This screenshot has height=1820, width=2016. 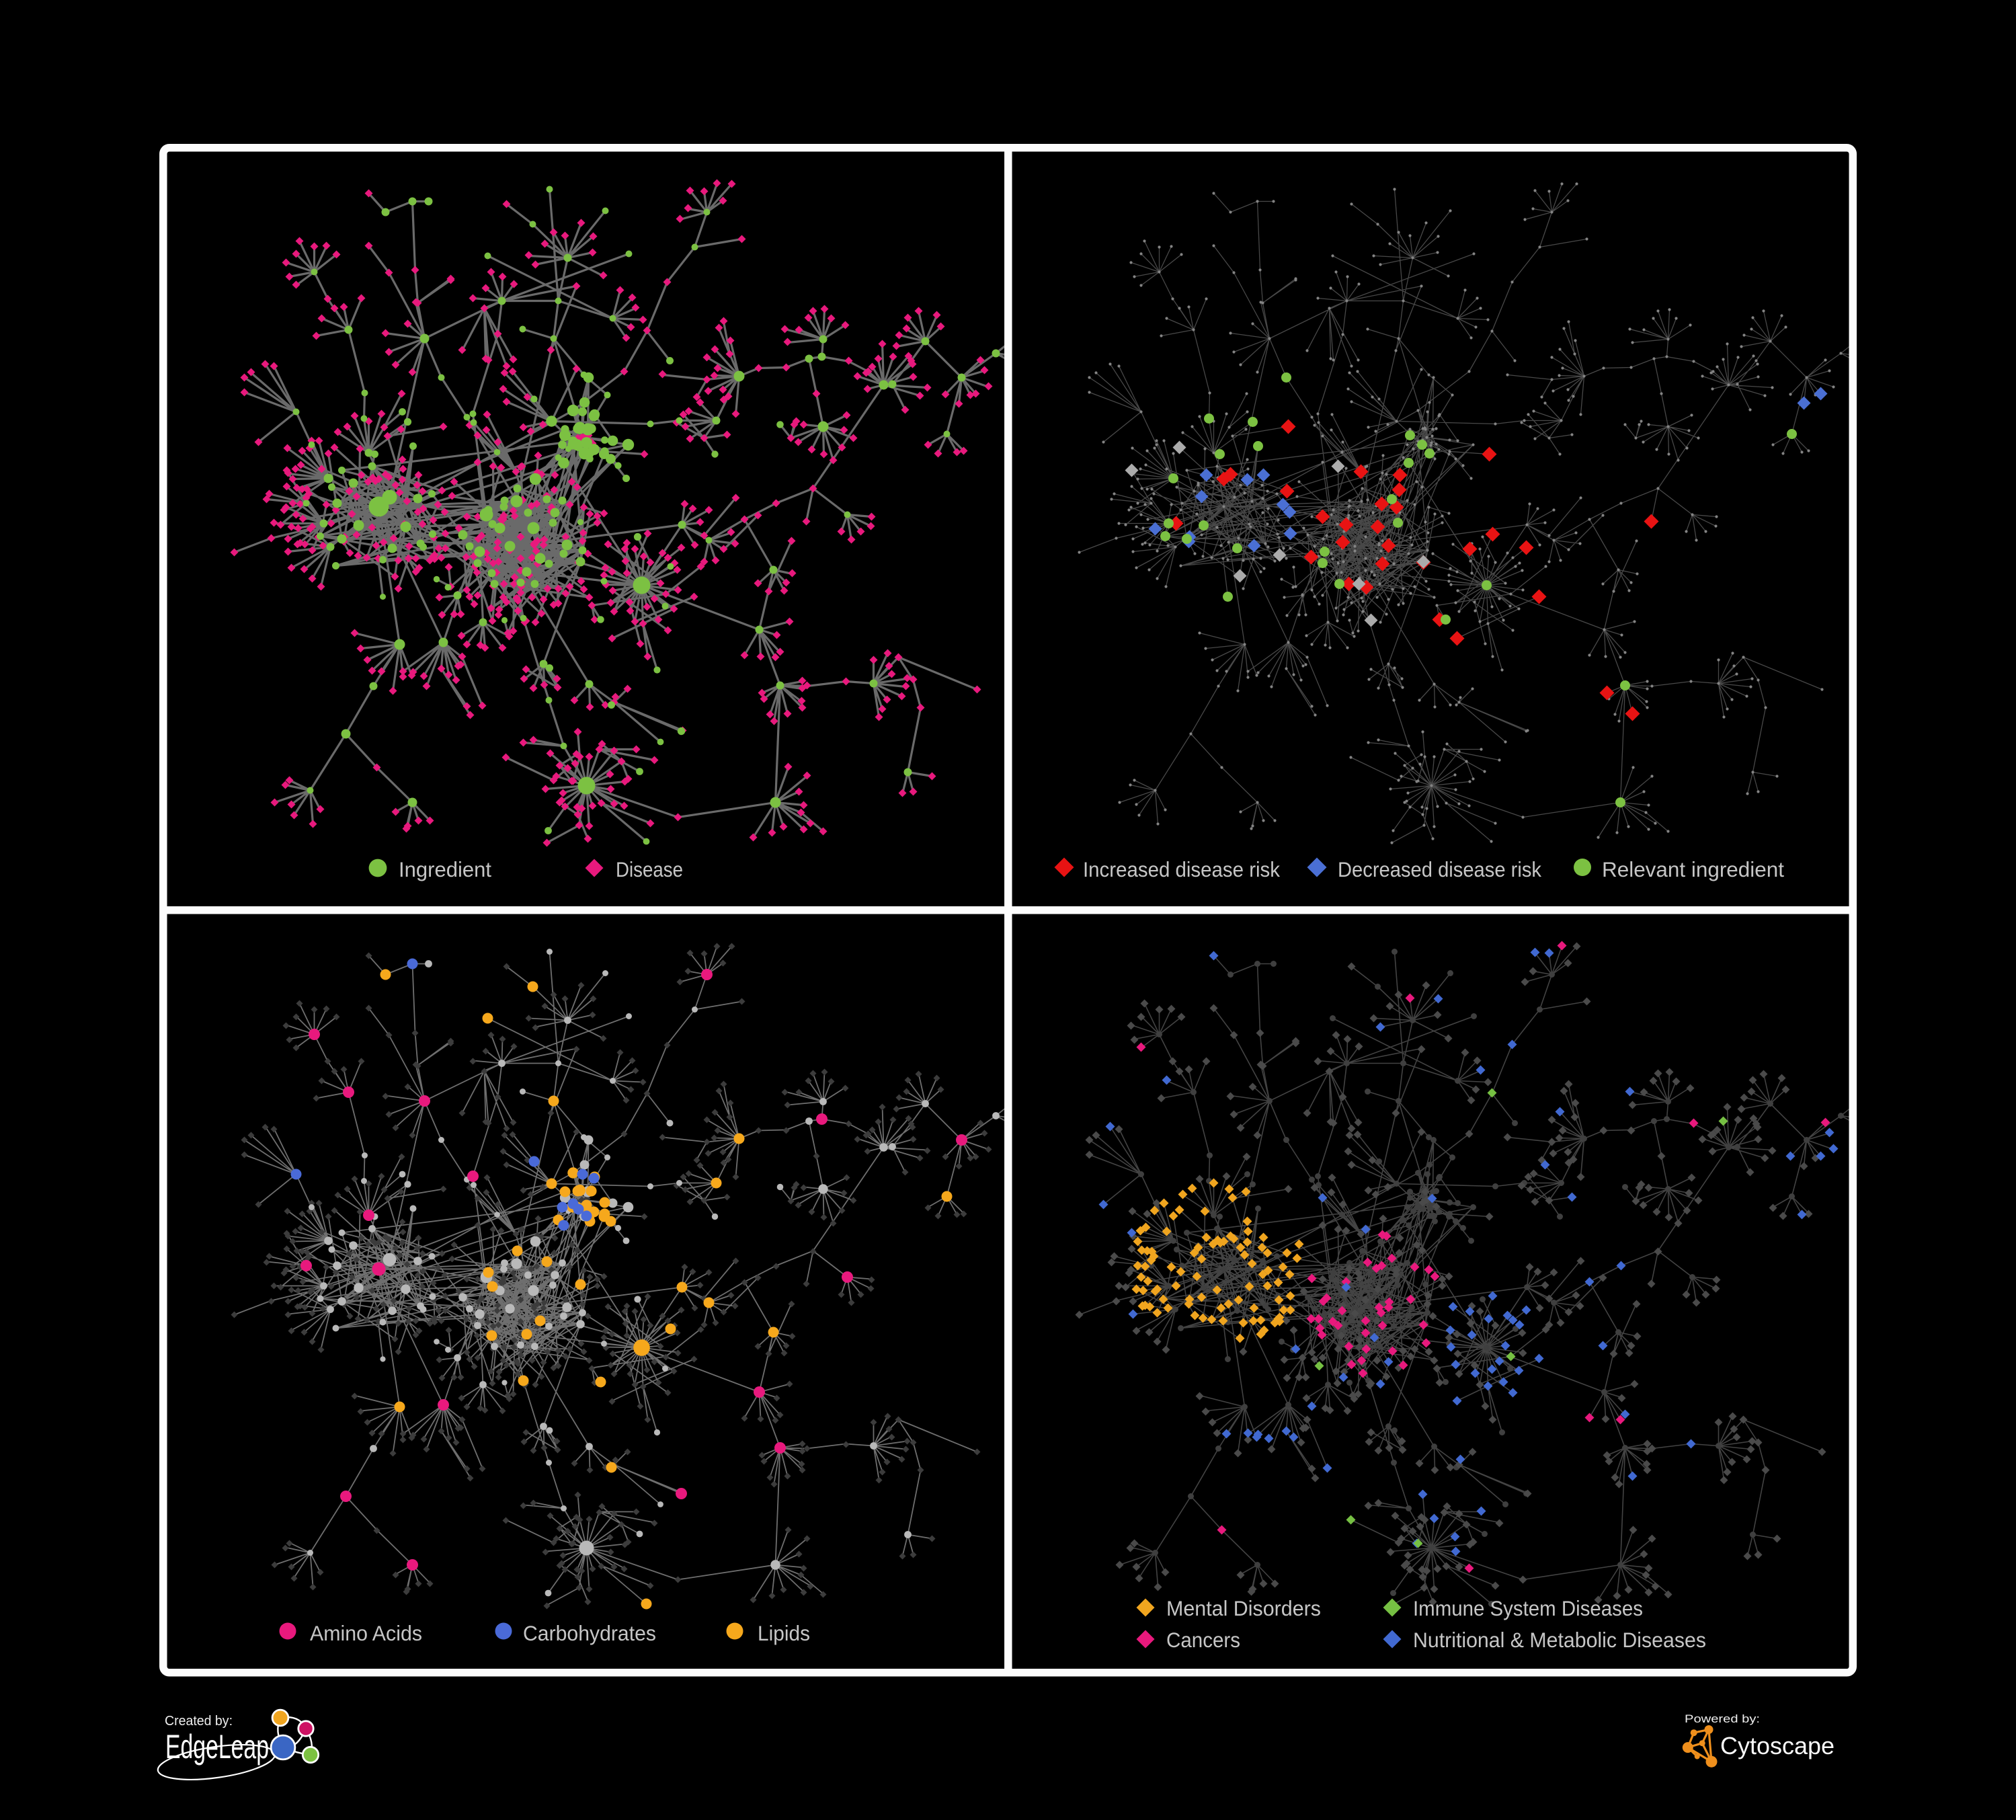 I want to click on svg-text: Disease, so click(x=649, y=869).